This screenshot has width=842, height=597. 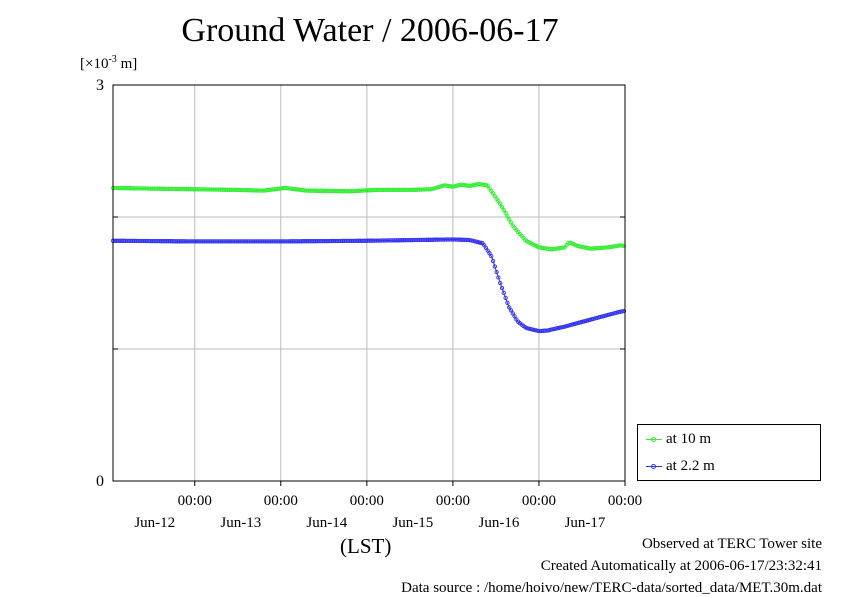 What do you see at coordinates (654, 440) in the screenshot?
I see `legend-swatch-10m` at bounding box center [654, 440].